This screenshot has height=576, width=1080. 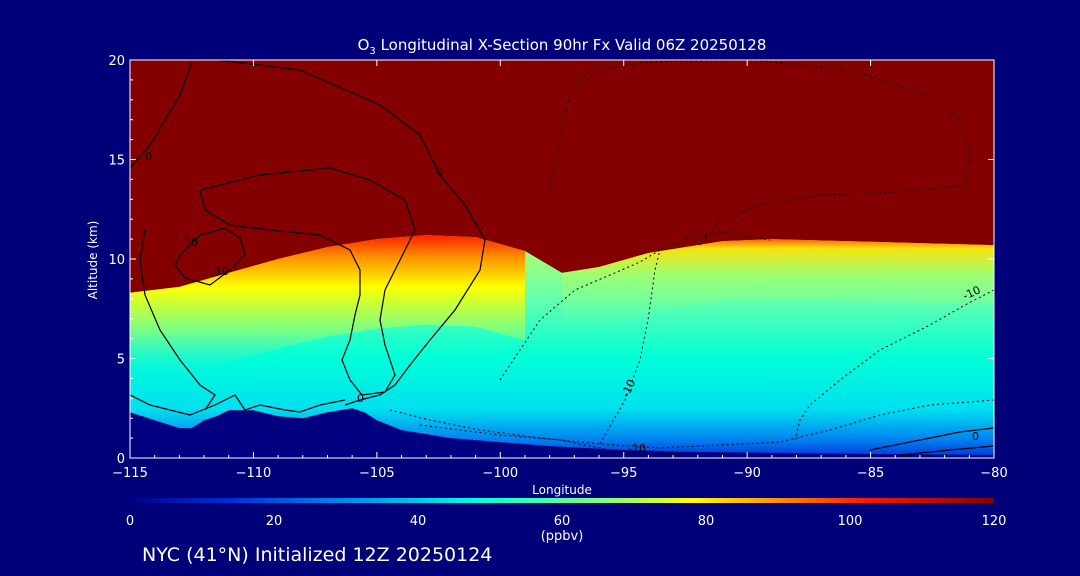 What do you see at coordinates (623, 473) in the screenshot?
I see `x-tick-label: −95` at bounding box center [623, 473].